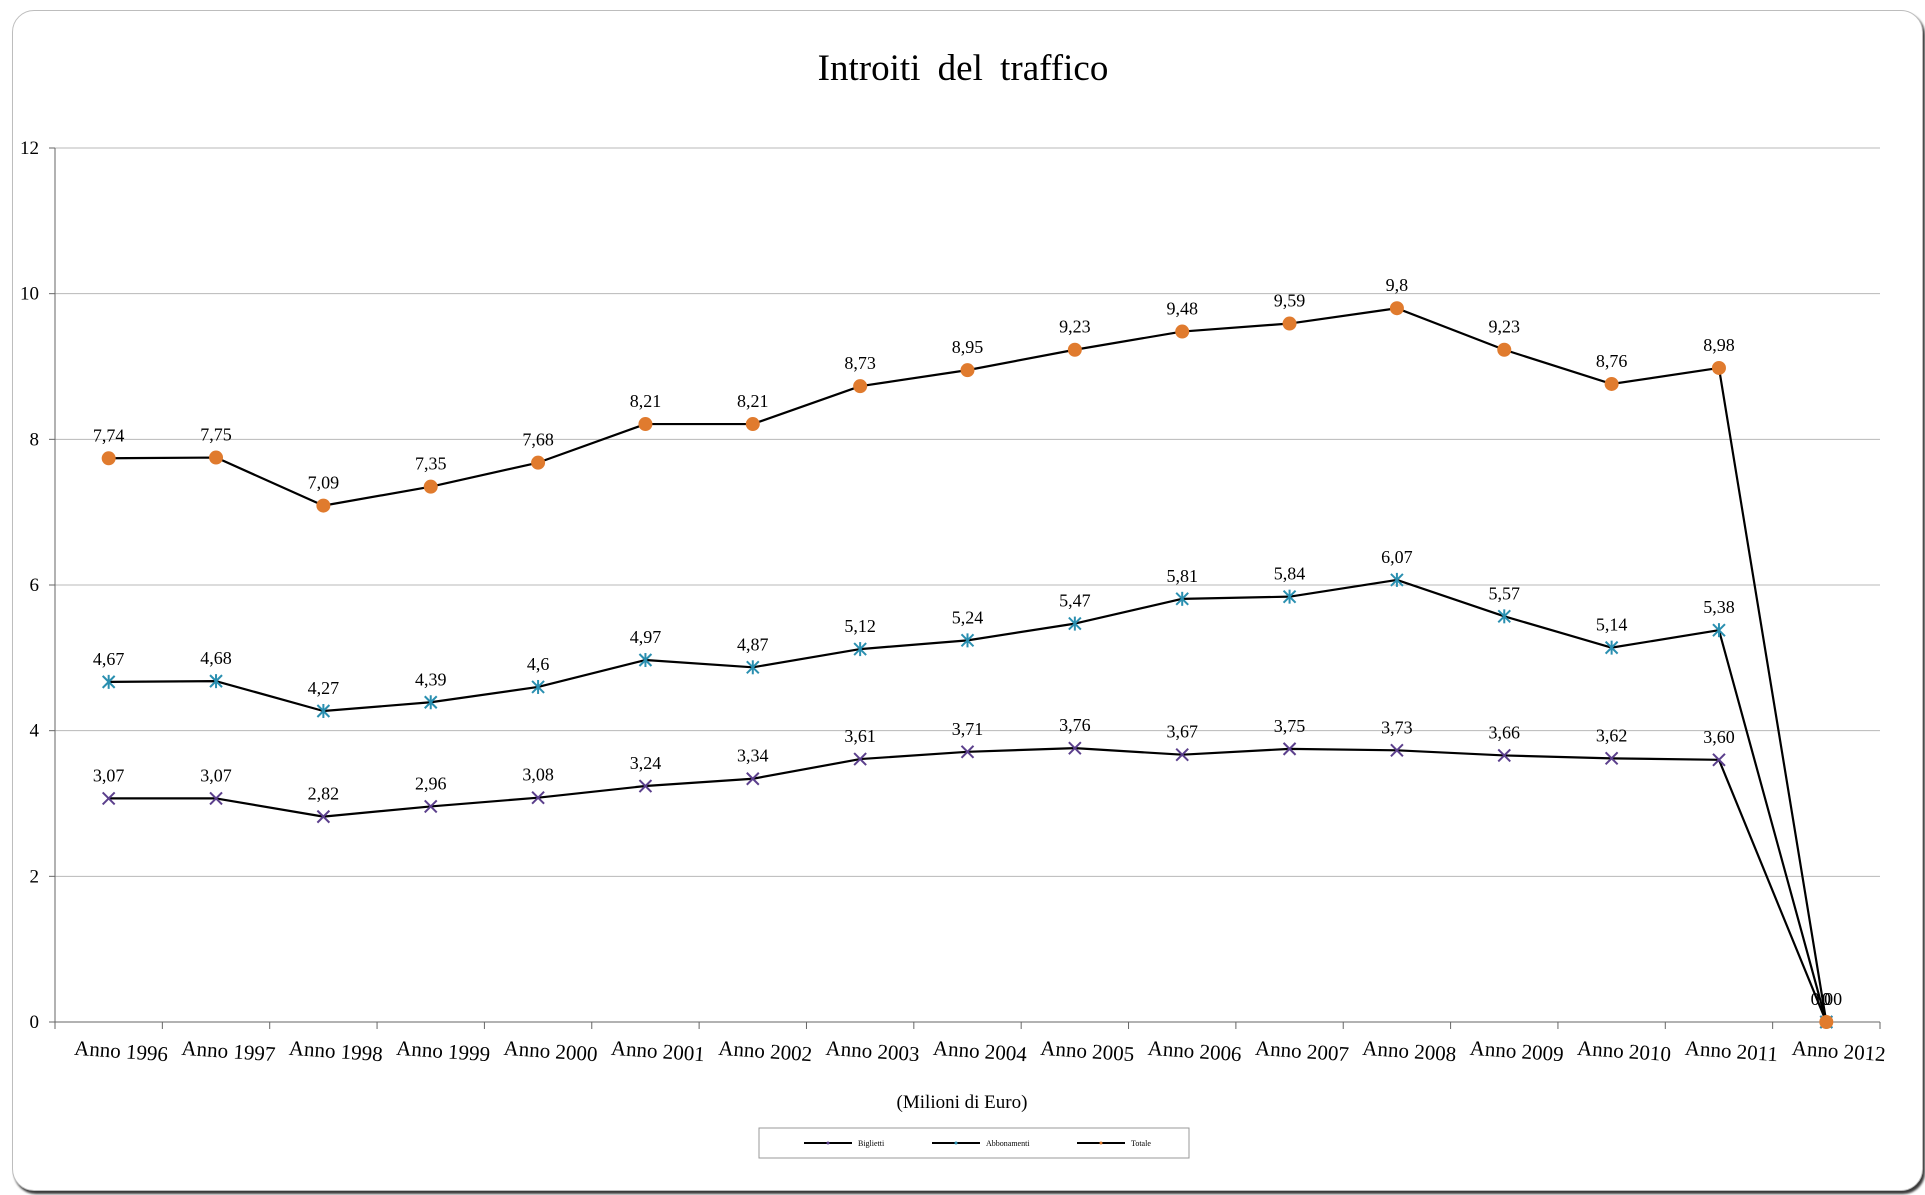 The height and width of the screenshot is (1195, 1925). Describe the element at coordinates (871, 1143) in the screenshot. I see `legend-label: Biglietti` at that location.